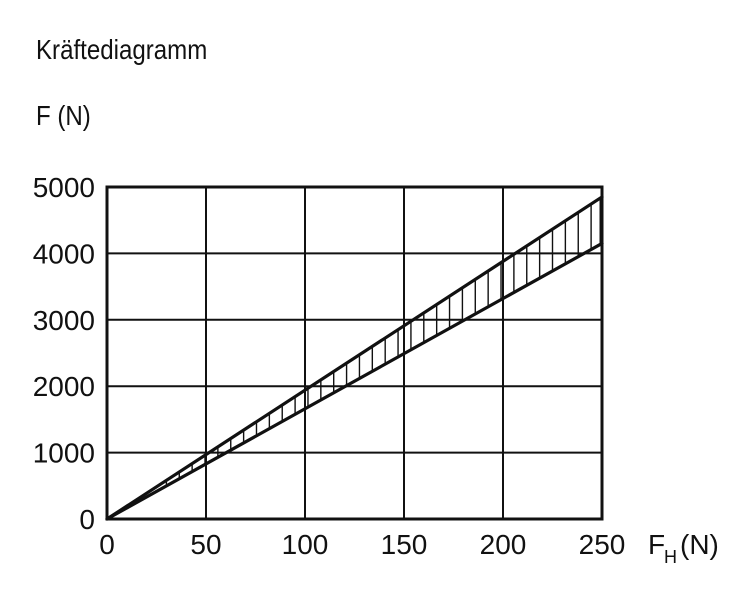  Describe the element at coordinates (63, 115) in the screenshot. I see `y-axis-label: F (N)` at that location.